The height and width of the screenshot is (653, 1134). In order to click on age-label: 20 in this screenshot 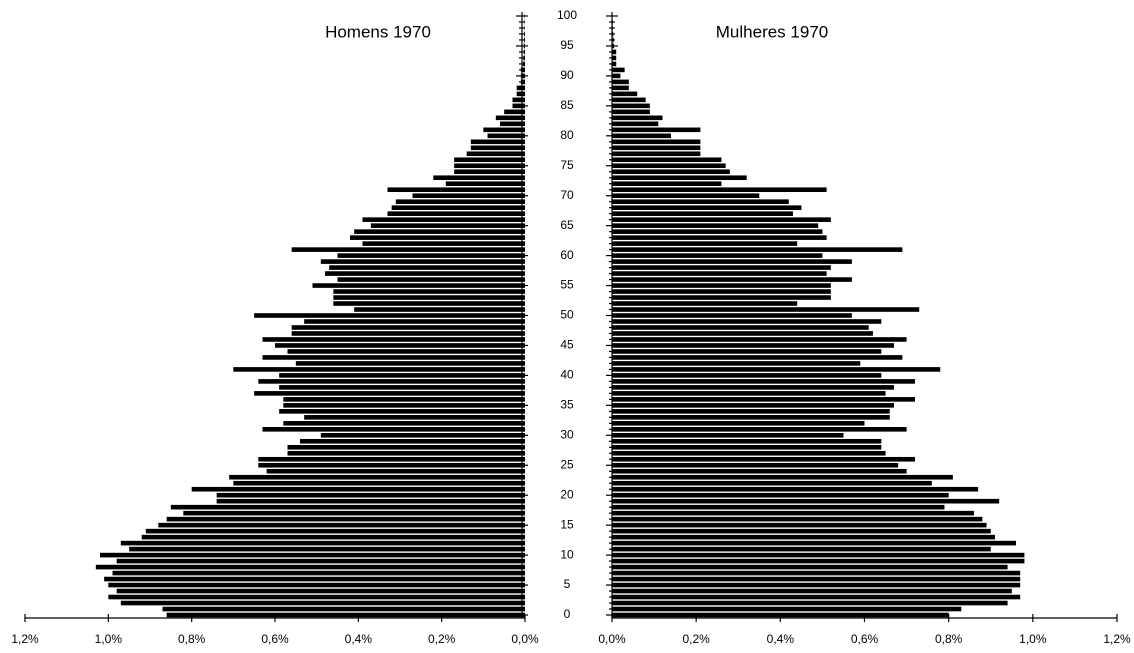, I will do `click(567, 494)`.